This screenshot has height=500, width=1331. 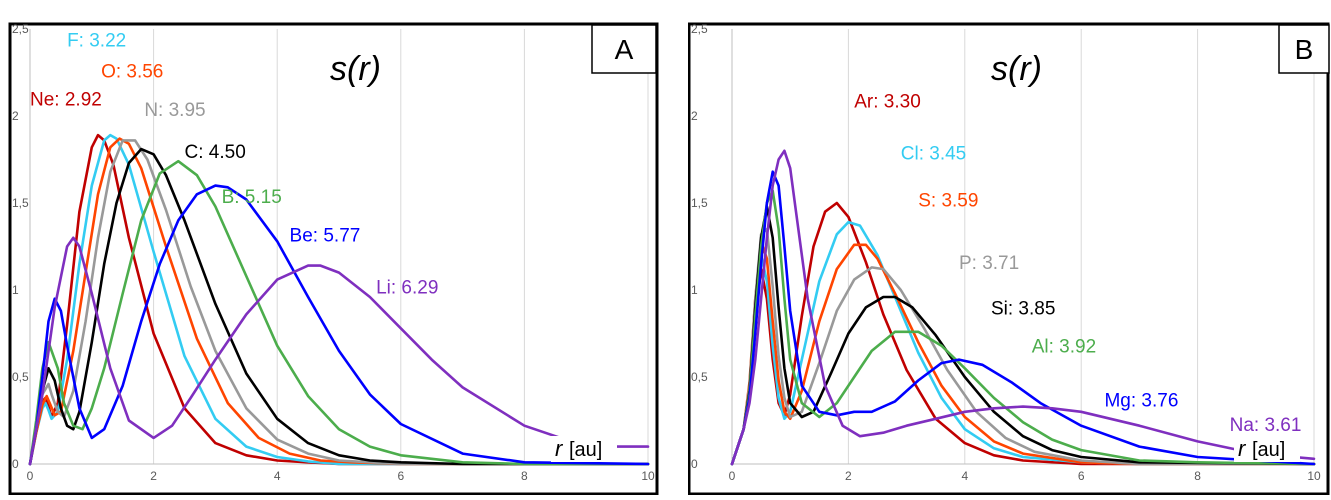 I want to click on chart-a-panel-letter: A, so click(x=624, y=49).